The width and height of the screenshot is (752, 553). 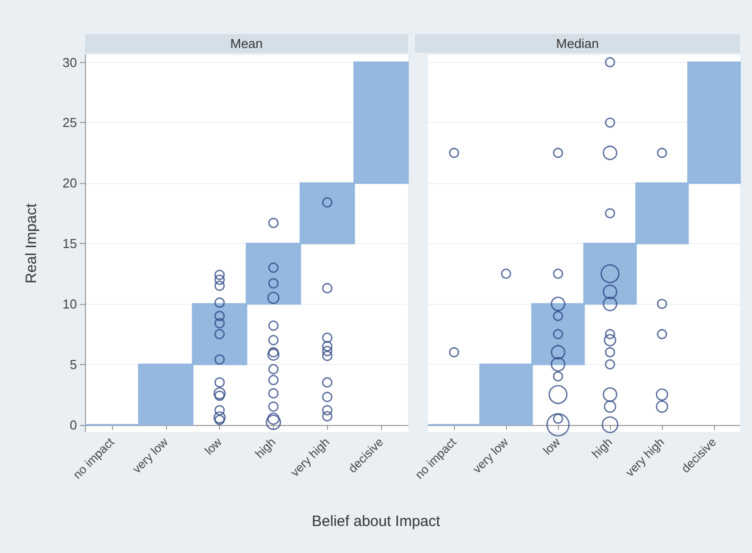 I want to click on y-tick-label: 20, so click(x=69, y=183).